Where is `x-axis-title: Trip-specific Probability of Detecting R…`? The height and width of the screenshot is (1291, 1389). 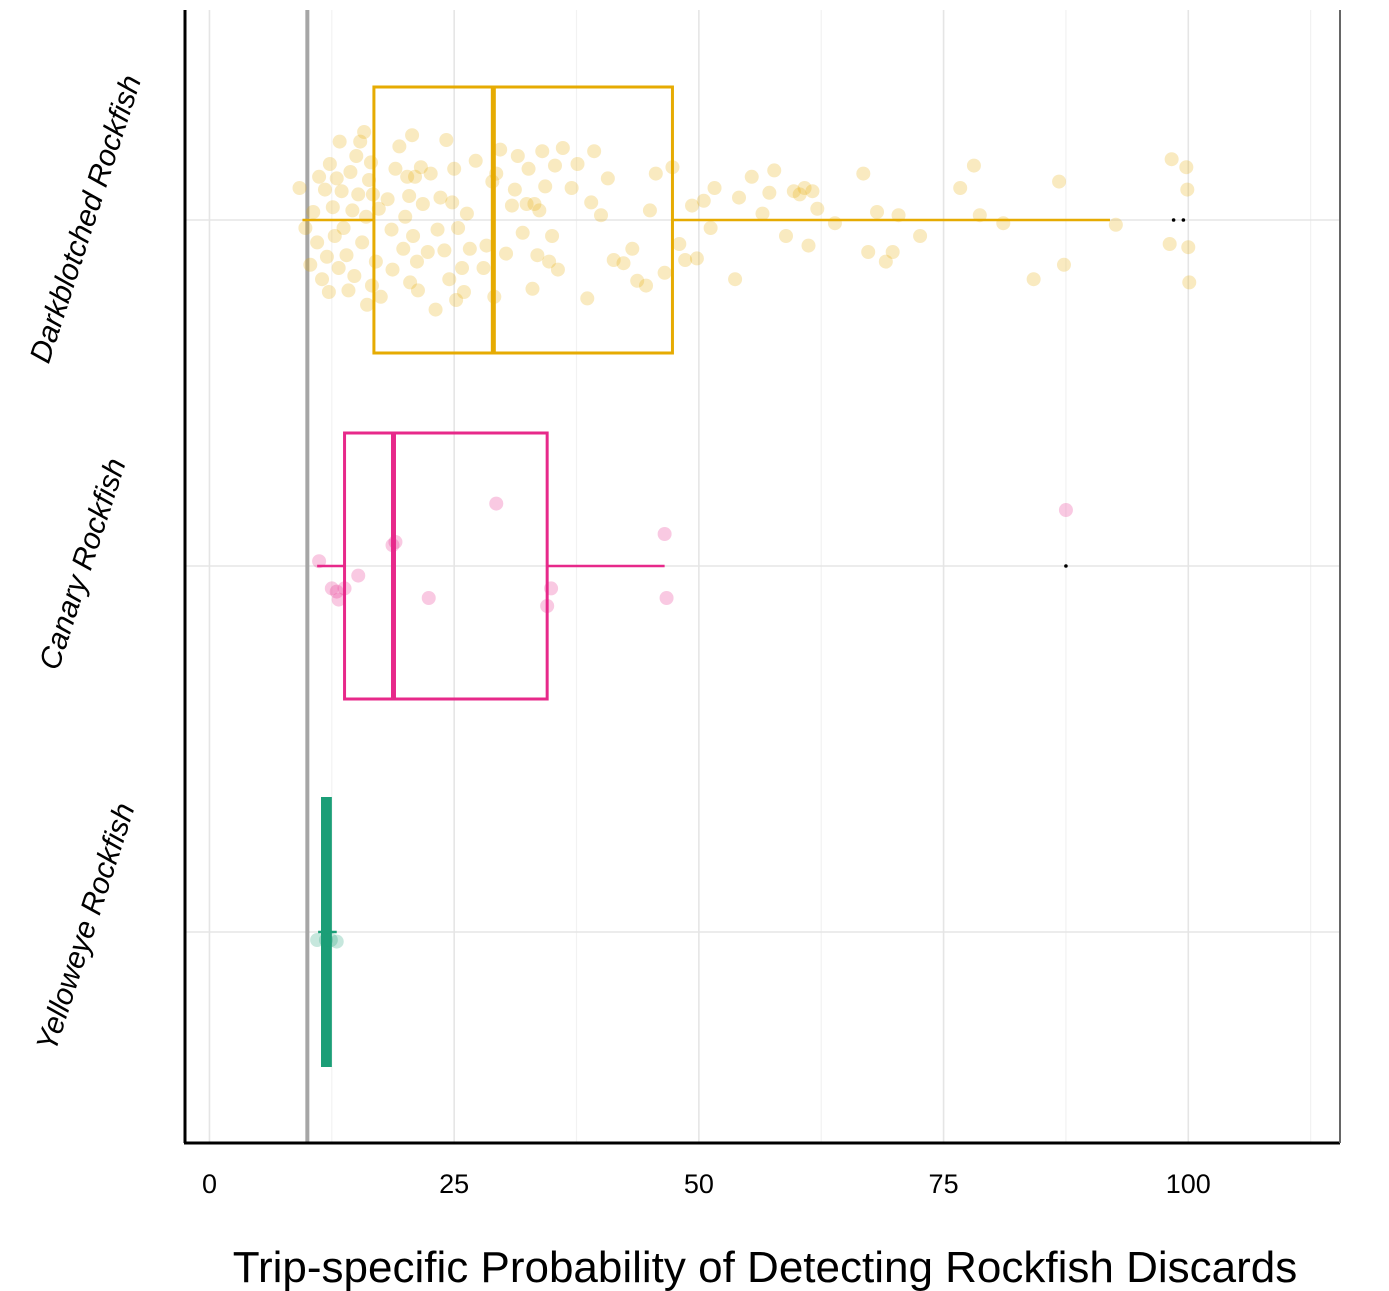 x-axis-title: Trip-specific Probability of Detecting R… is located at coordinates (765, 1267).